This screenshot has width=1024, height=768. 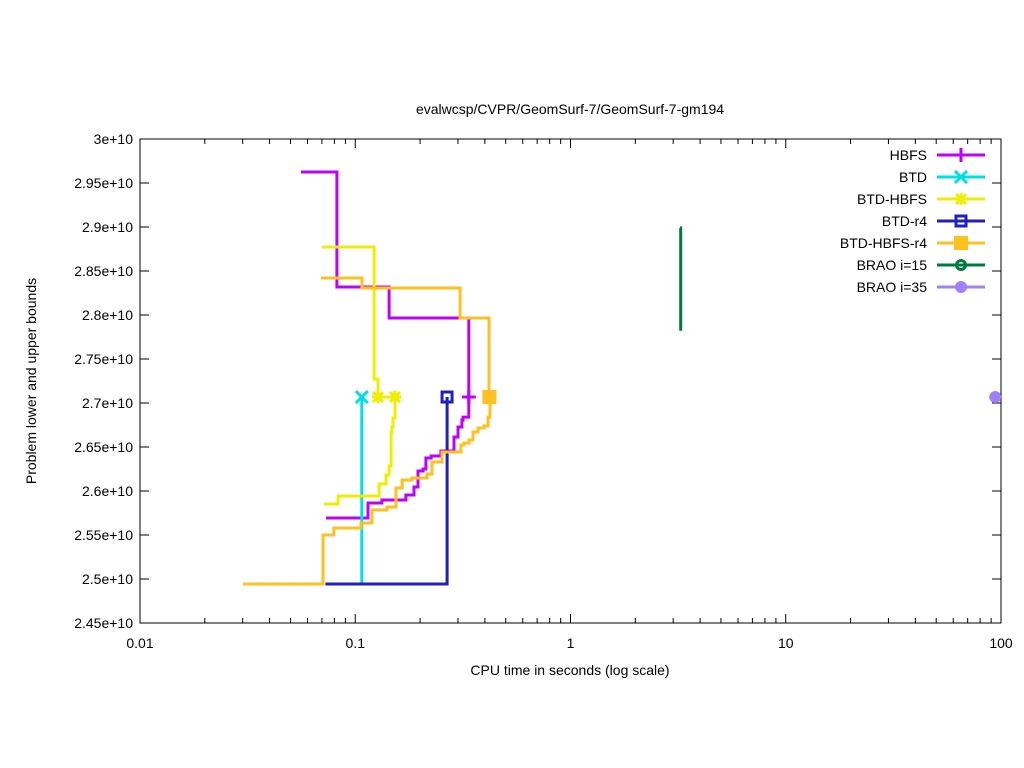 I want to click on data-point-btd-shape, so click(x=361, y=397).